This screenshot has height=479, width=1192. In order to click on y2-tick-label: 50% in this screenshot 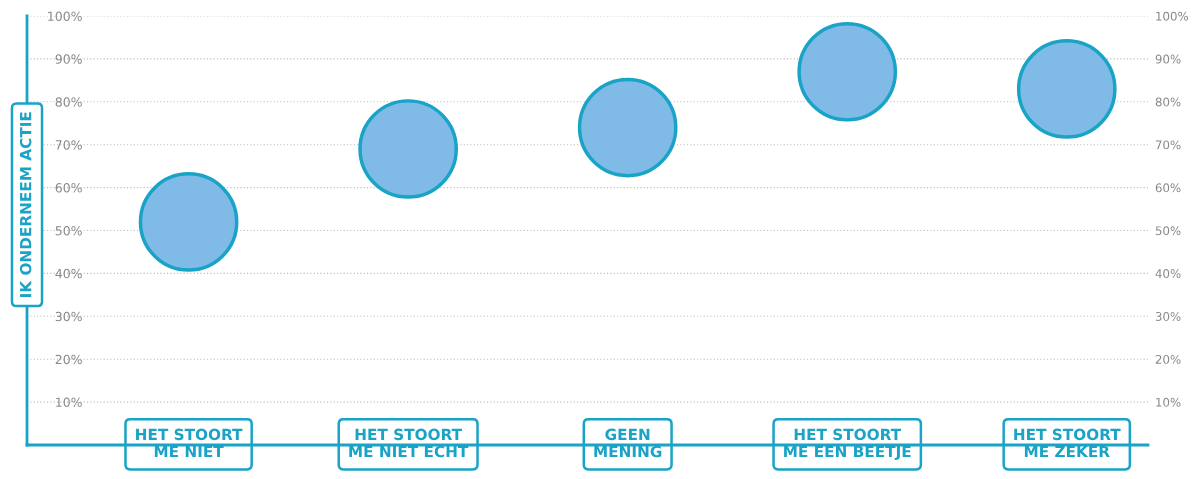, I will do `click(1168, 231)`.